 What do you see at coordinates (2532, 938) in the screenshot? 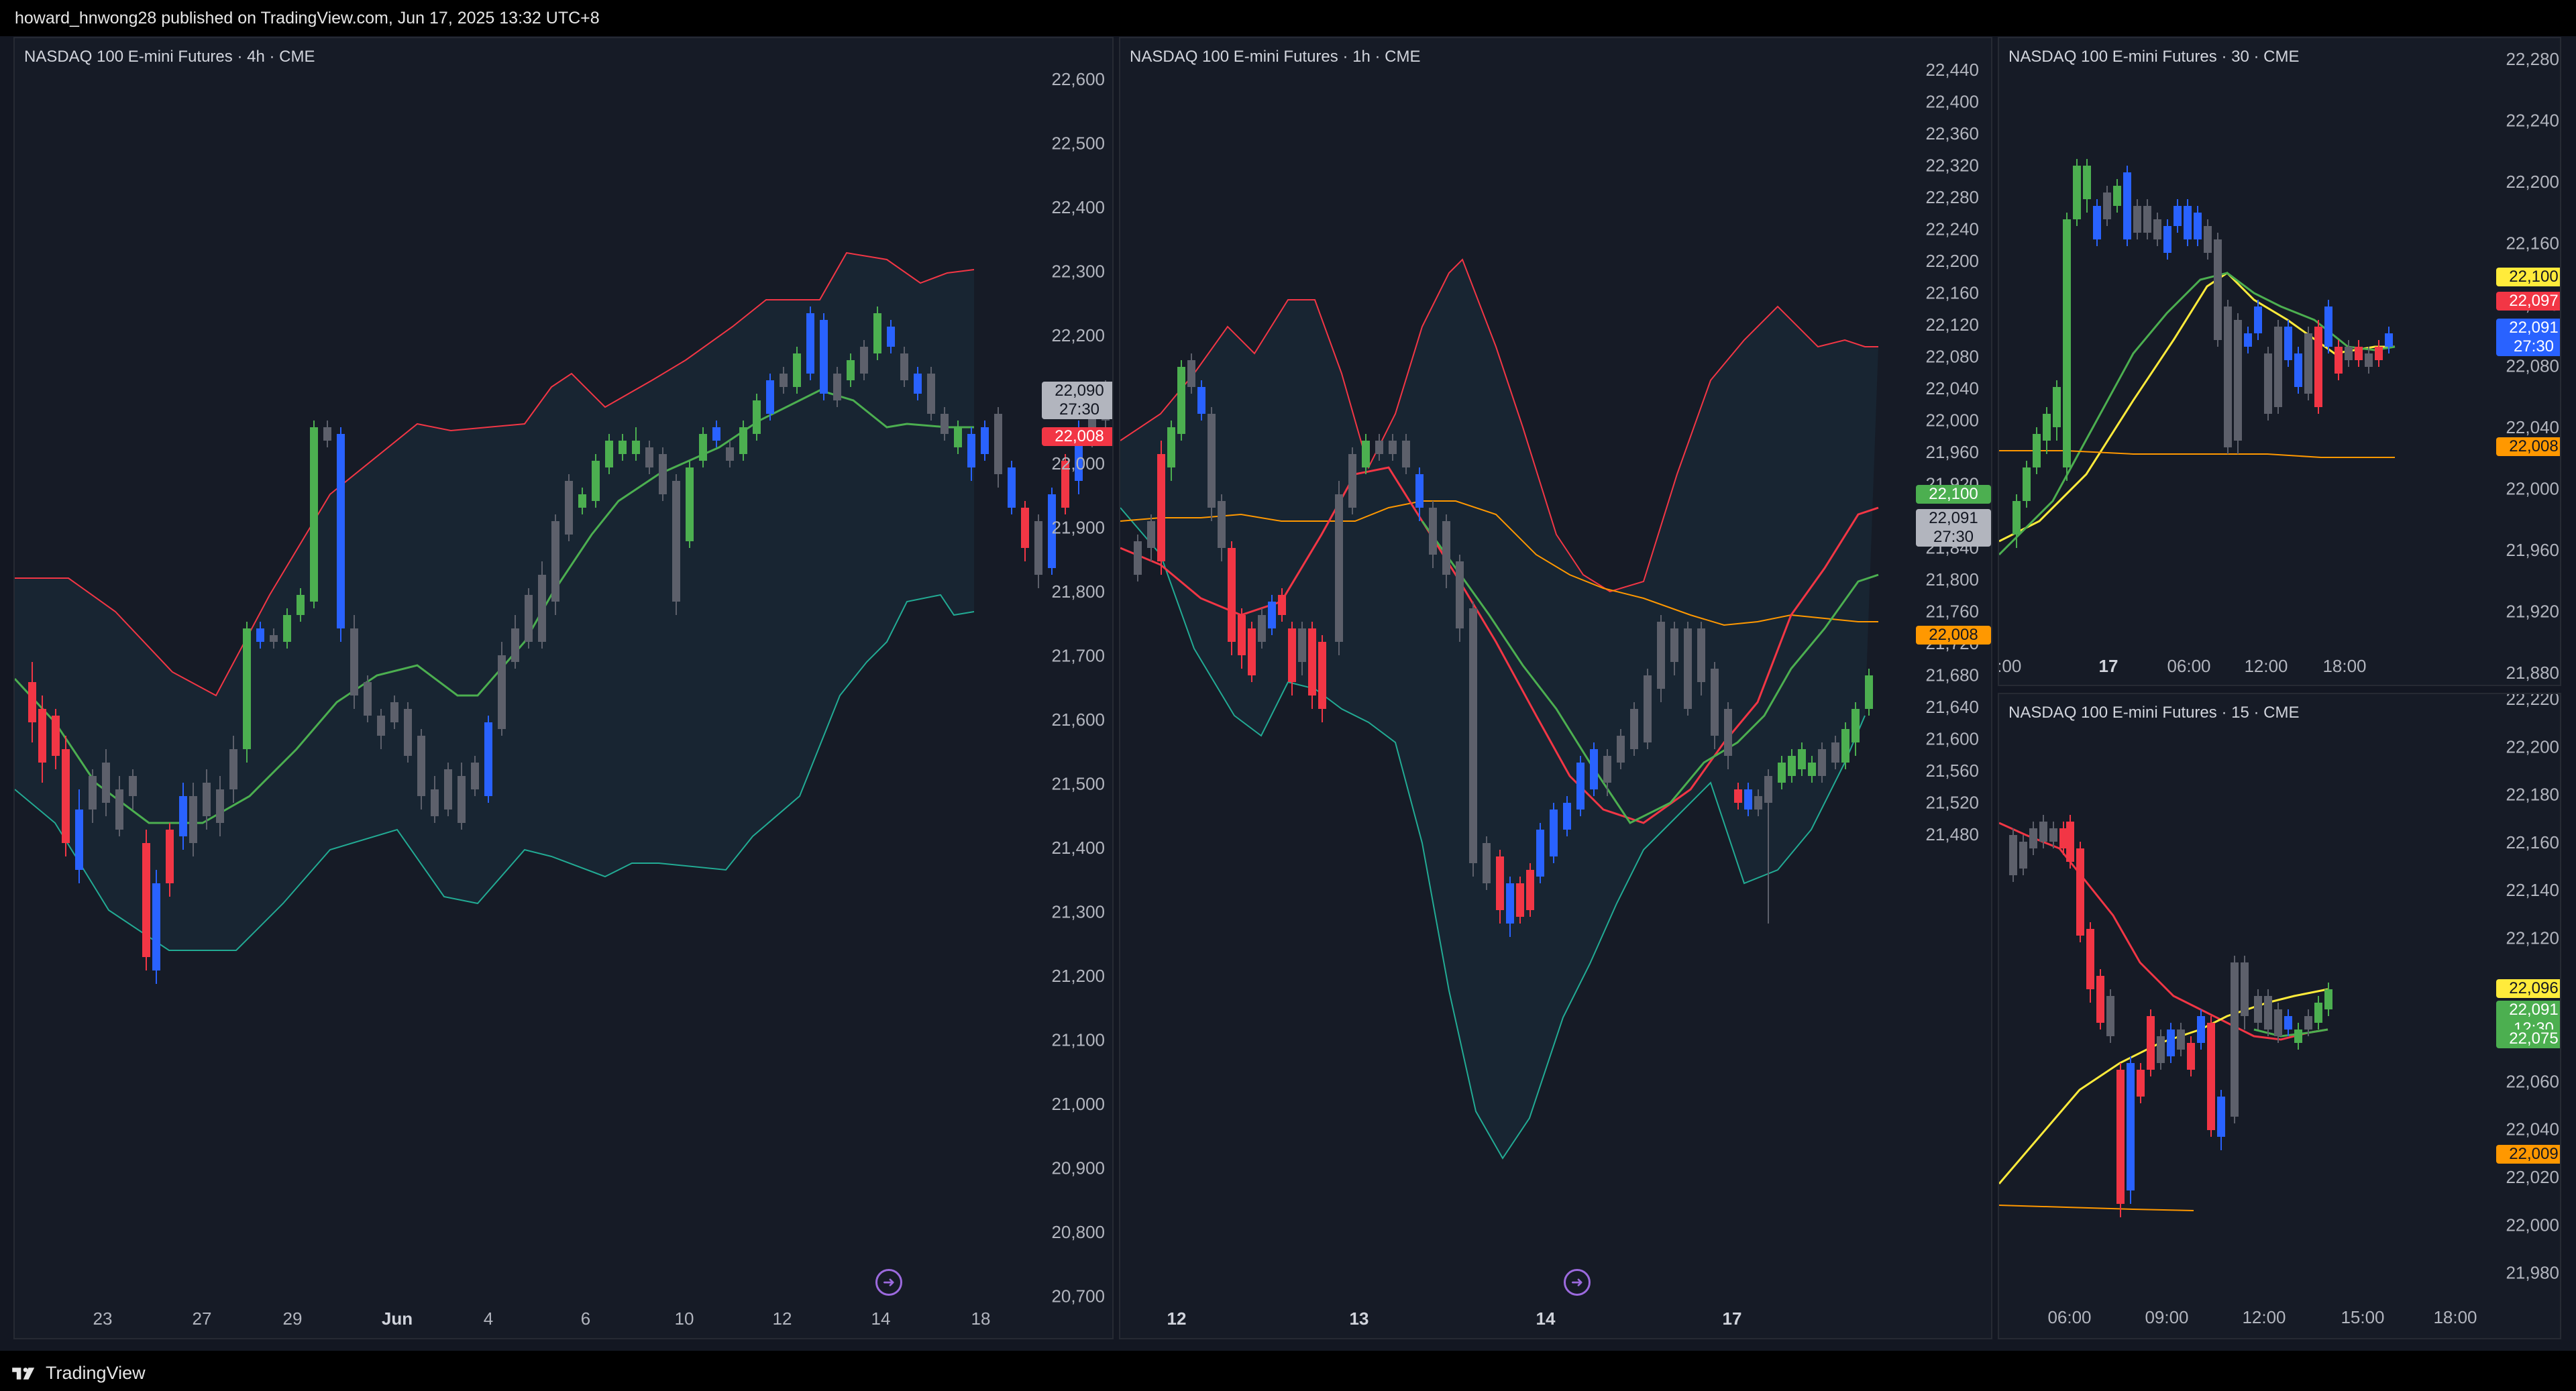
I see `price-axis-label: 22,120` at bounding box center [2532, 938].